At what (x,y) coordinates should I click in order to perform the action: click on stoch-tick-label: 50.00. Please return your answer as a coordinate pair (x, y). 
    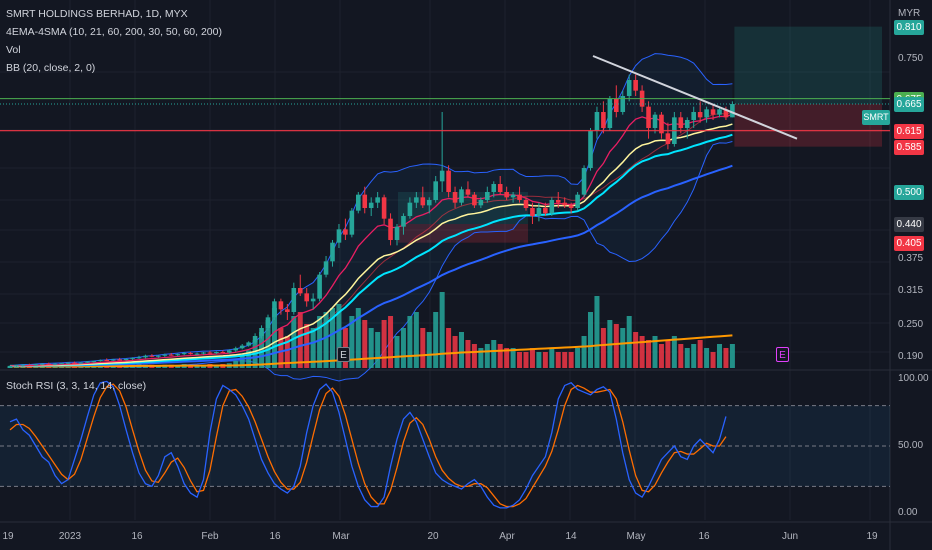
    Looking at the image, I should click on (911, 445).